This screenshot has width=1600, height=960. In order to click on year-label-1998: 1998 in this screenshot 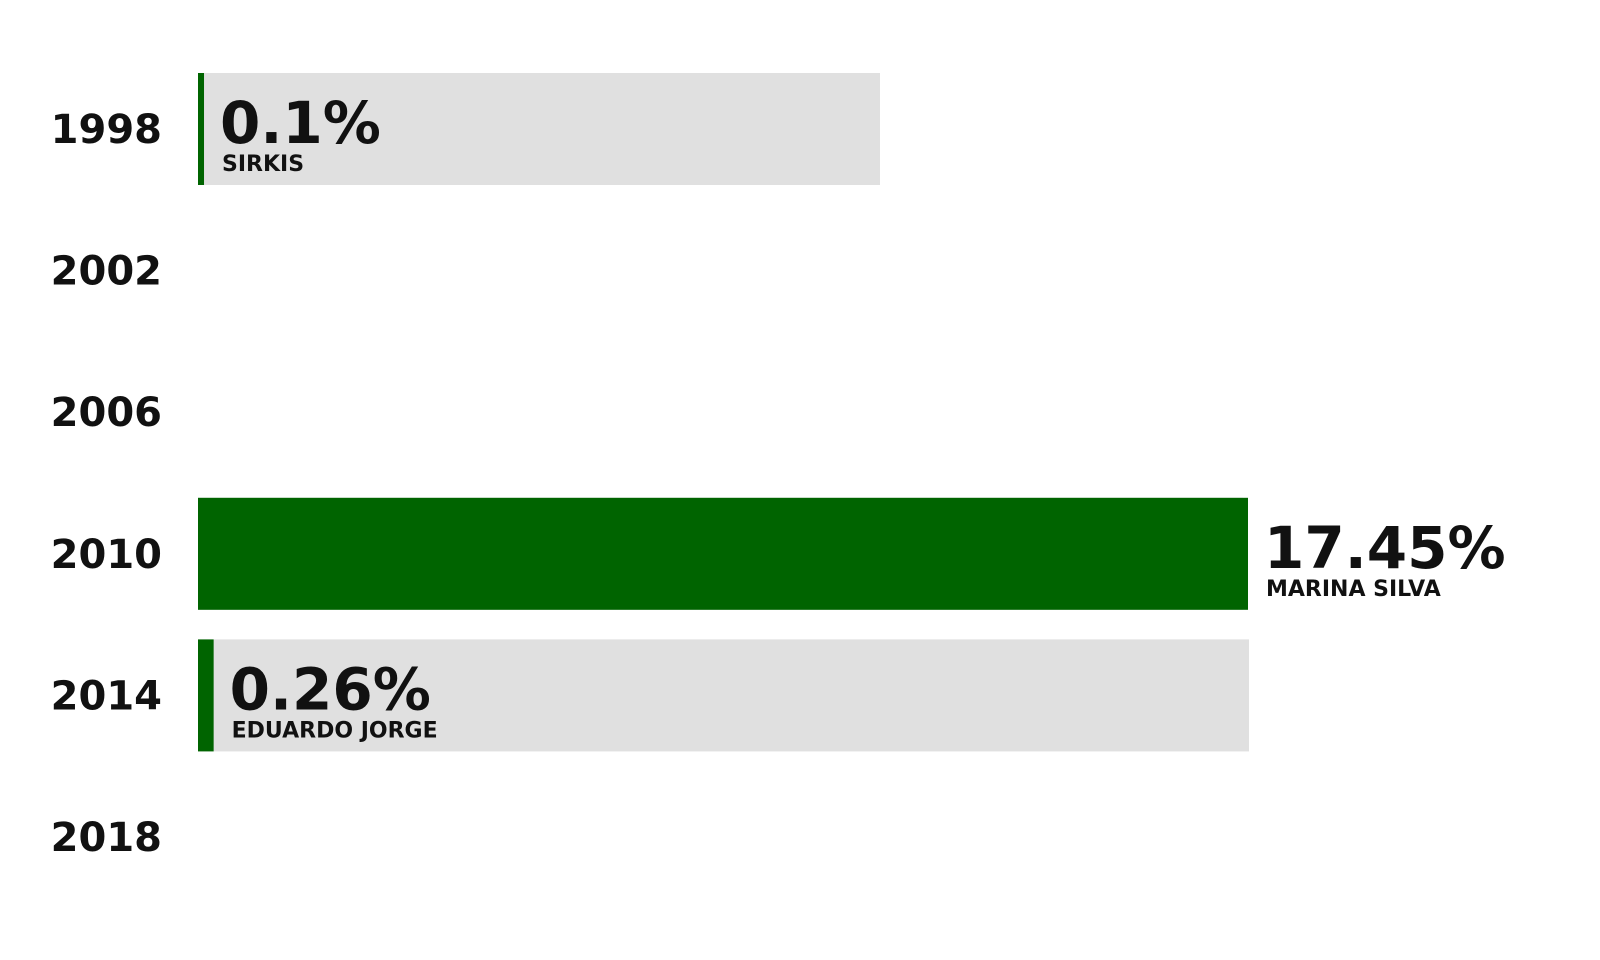, I will do `click(106, 130)`.